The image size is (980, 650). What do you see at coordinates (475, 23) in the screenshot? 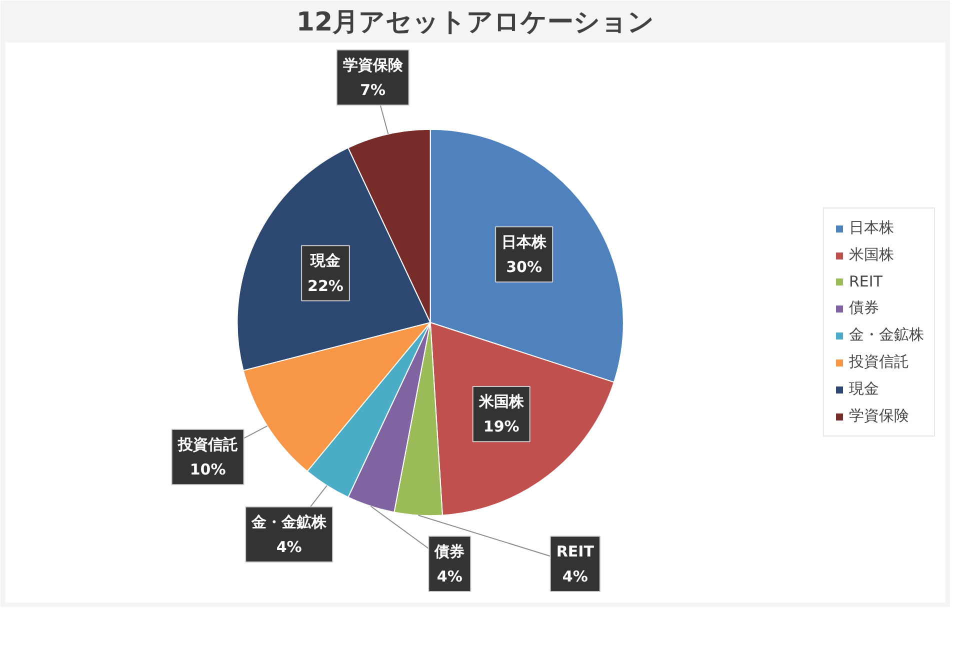
I see `chart-title: 12月アセットアロケーション` at bounding box center [475, 23].